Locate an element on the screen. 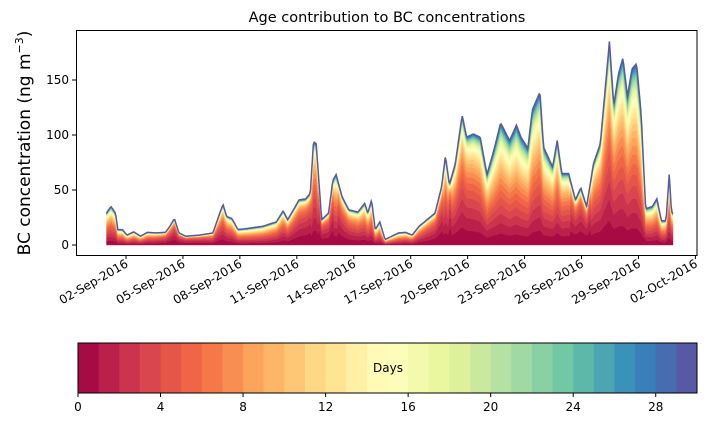  y-axis-label: BC concentration (ng m−3) is located at coordinates (24, 143).